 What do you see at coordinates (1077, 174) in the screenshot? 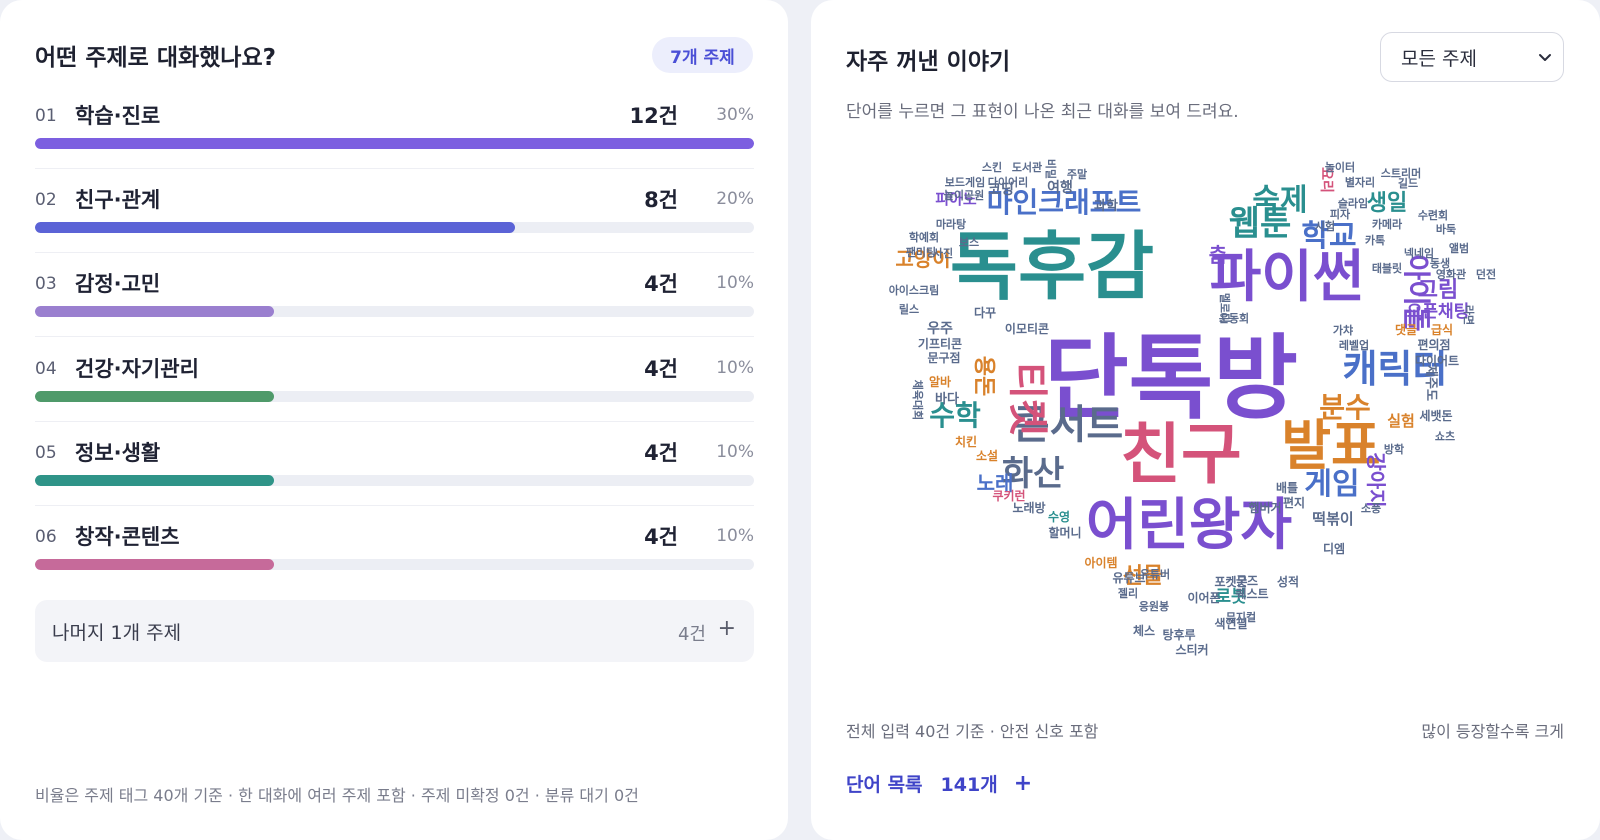
I see `cloud-word: 주말` at bounding box center [1077, 174].